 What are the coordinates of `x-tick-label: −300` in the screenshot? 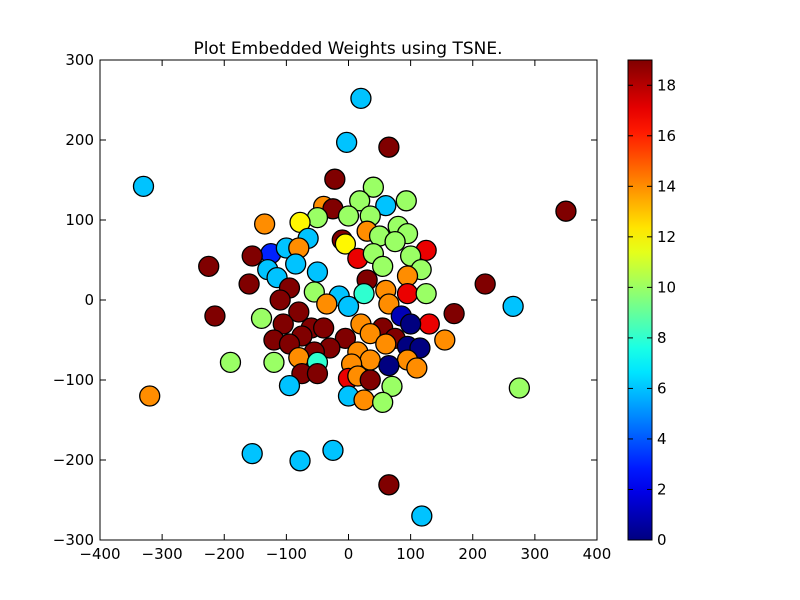 It's located at (162, 554).